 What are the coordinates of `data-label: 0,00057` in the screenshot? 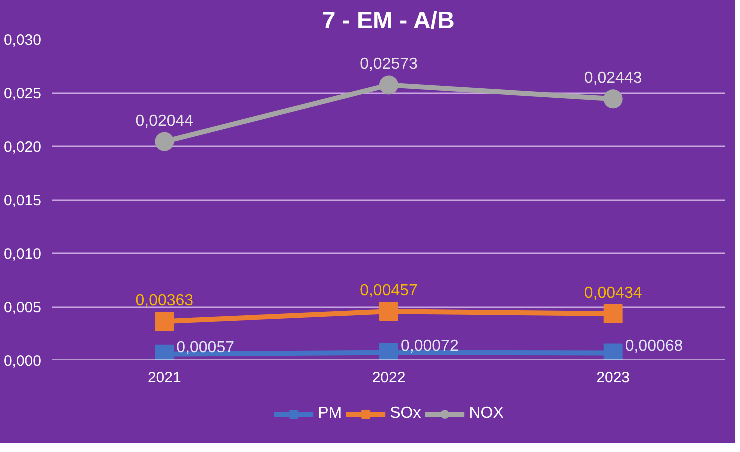 It's located at (205, 347).